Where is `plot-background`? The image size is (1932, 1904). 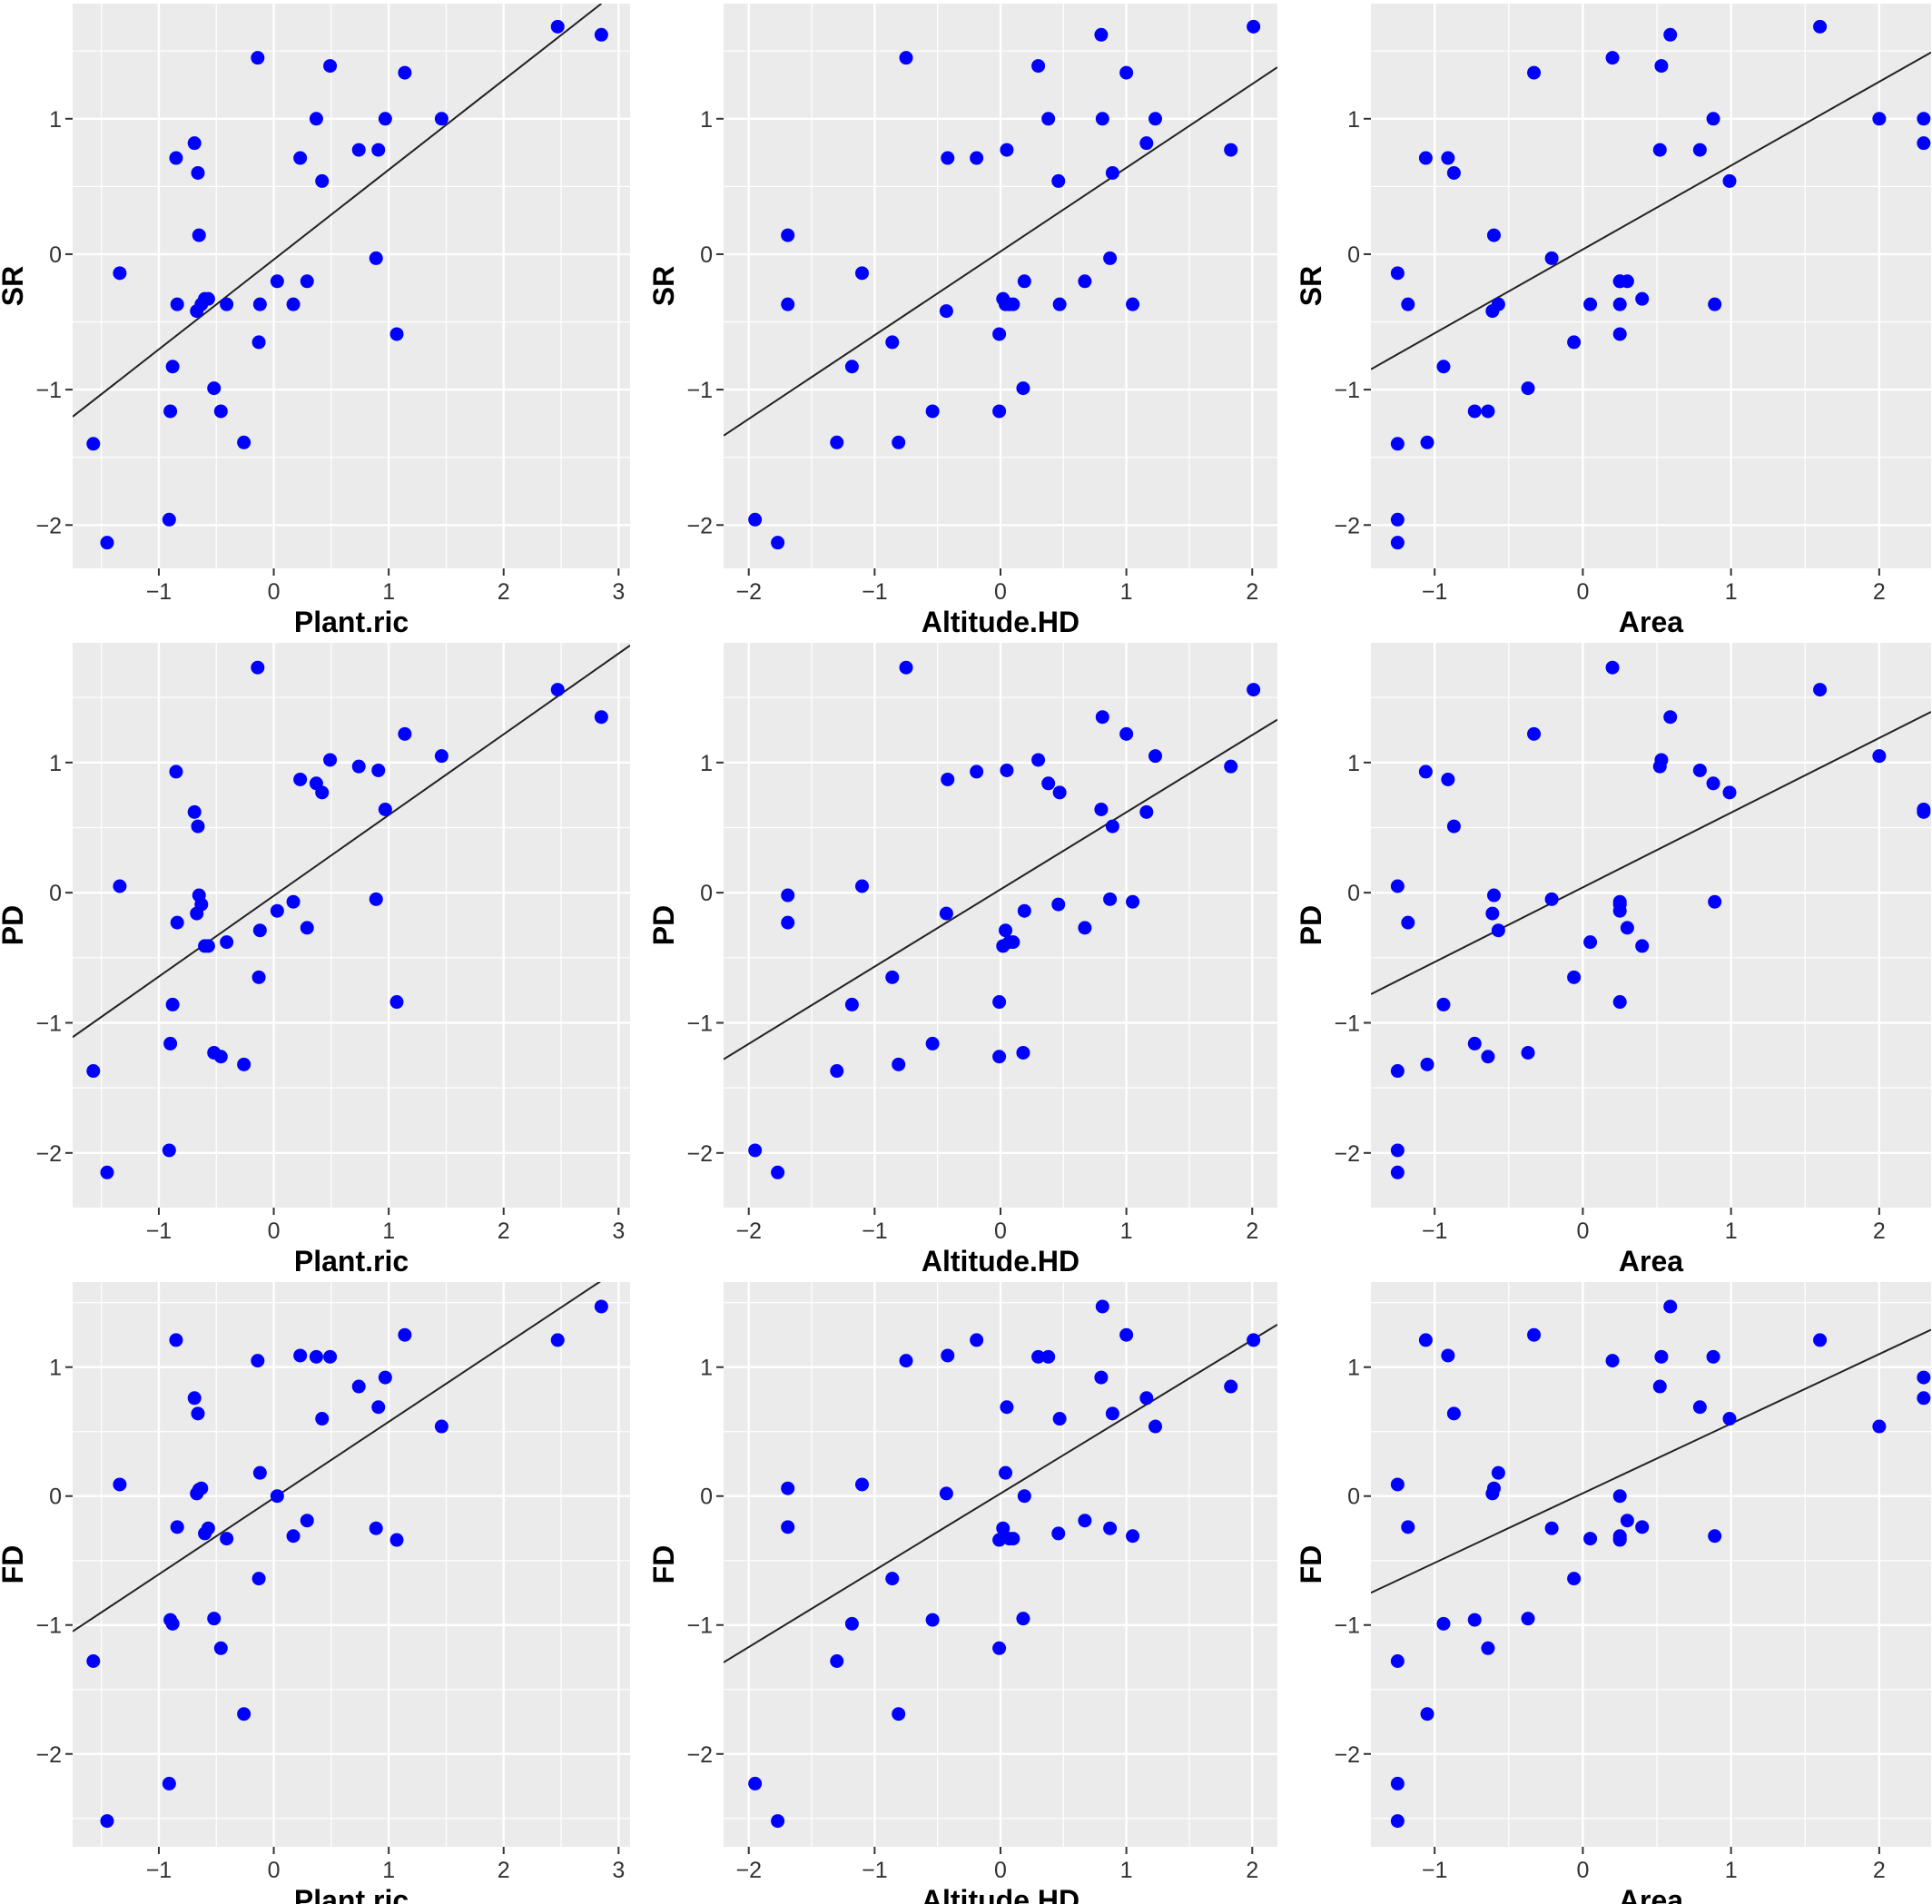
plot-background is located at coordinates (1651, 926).